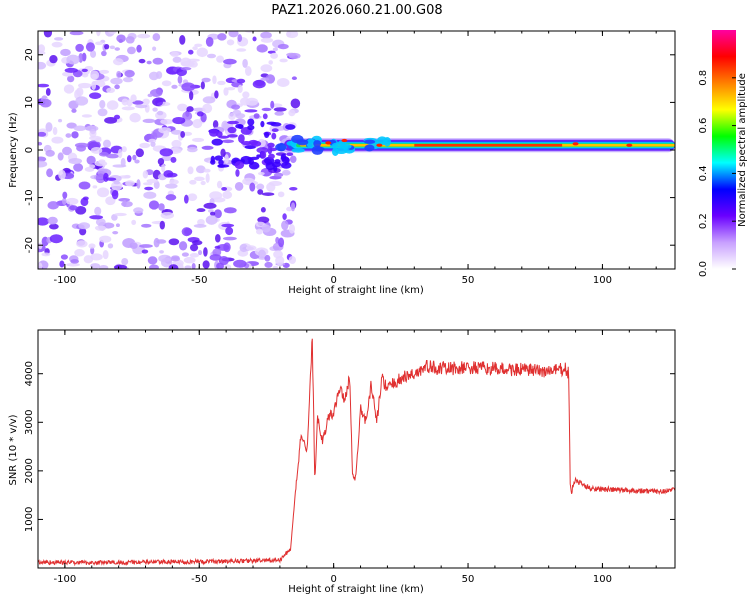  Describe the element at coordinates (29, 197) in the screenshot. I see `spectrogram-y-tick-label: -10` at that location.